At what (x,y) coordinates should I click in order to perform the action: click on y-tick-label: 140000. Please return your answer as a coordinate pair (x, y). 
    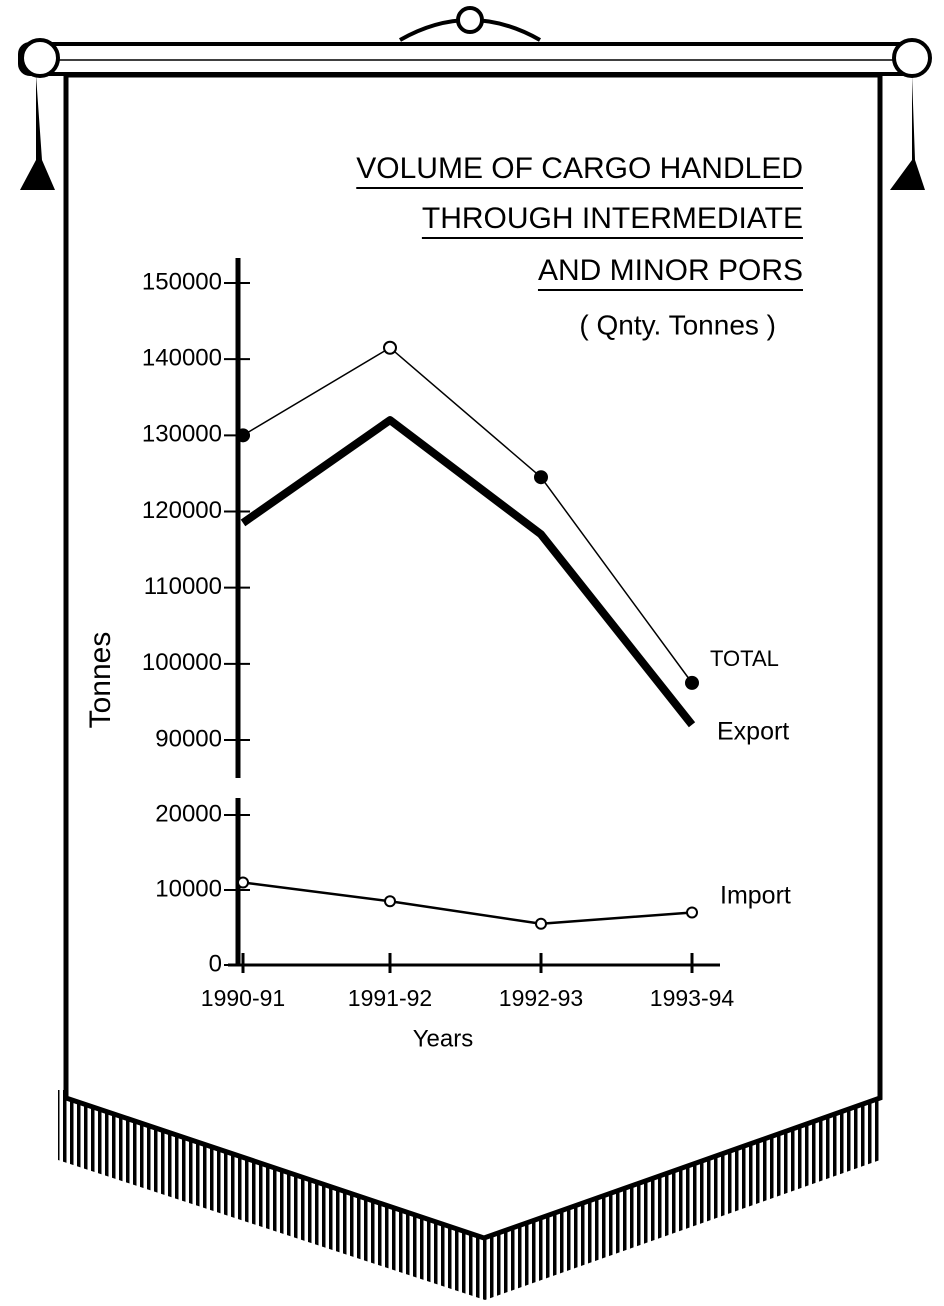
    Looking at the image, I should click on (182, 358).